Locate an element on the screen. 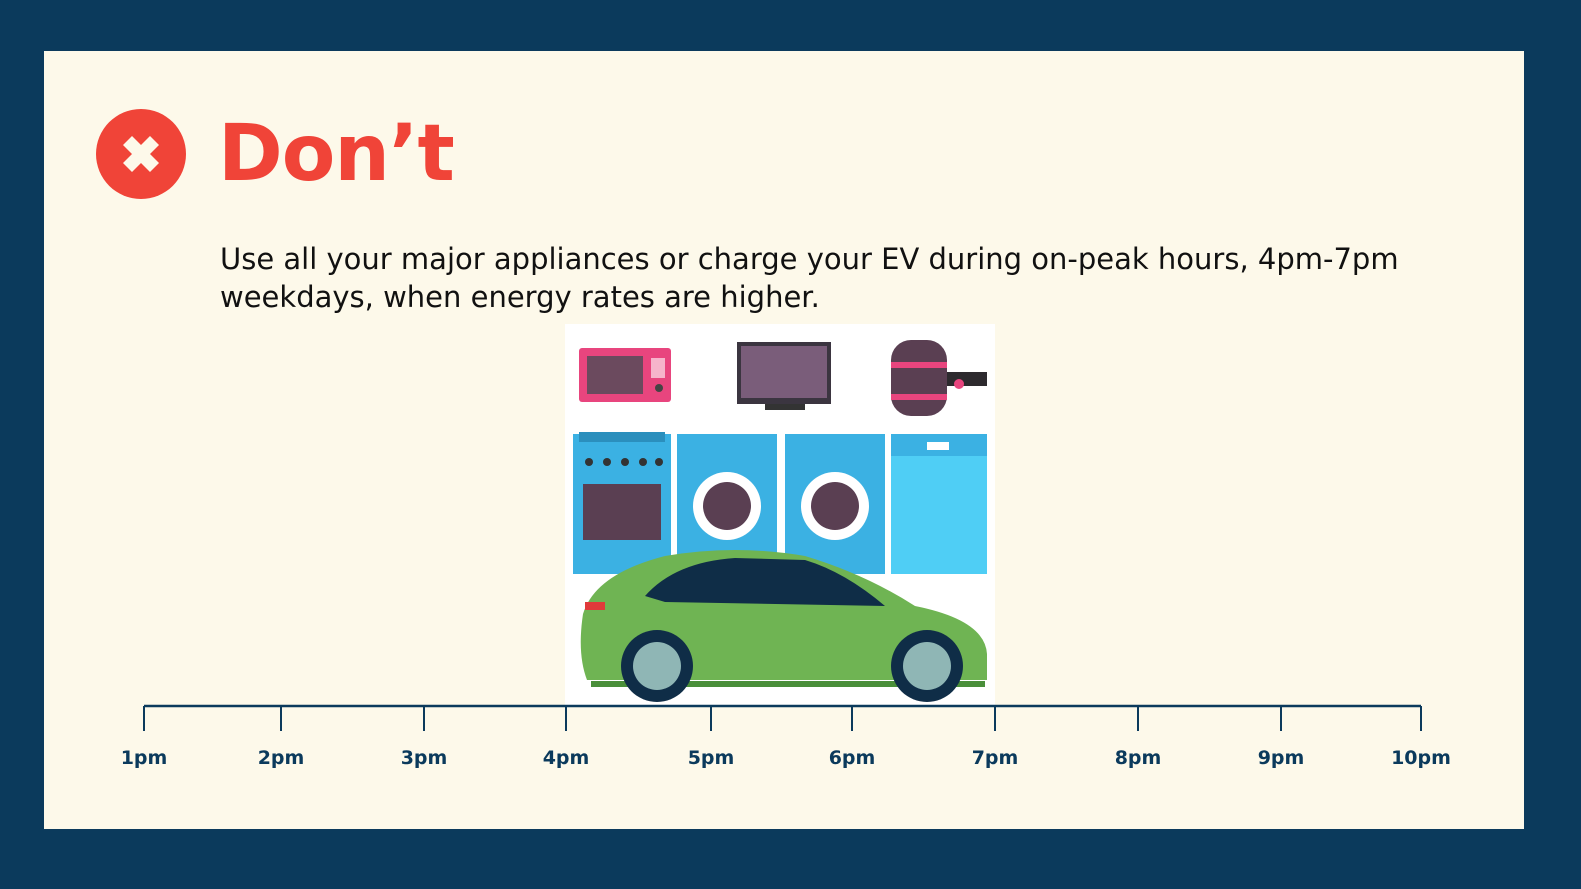 The width and height of the screenshot is (1581, 889). timeline-label: 10pm is located at coordinates (1421, 758).